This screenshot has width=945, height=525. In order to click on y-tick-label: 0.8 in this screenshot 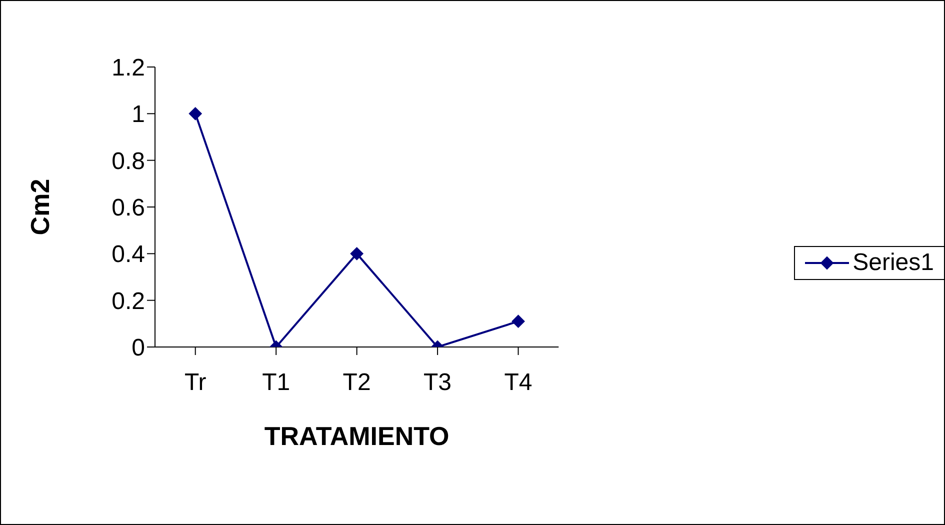, I will do `click(128, 161)`.